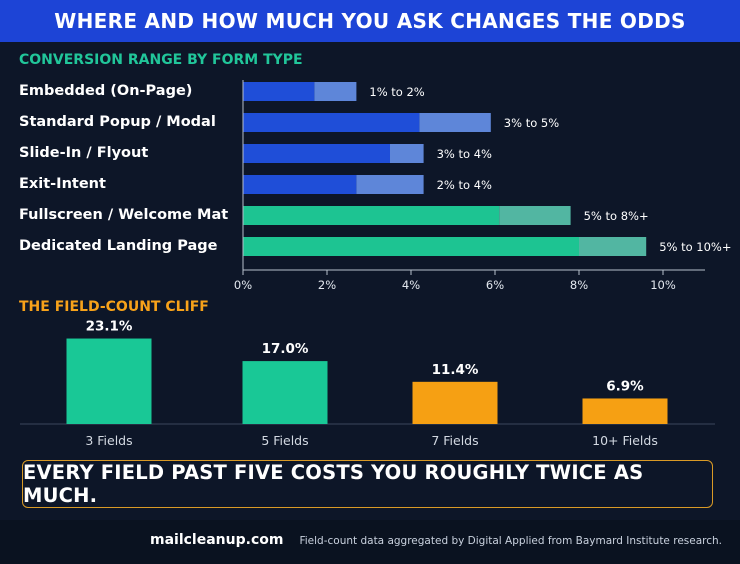 The width and height of the screenshot is (740, 564). Describe the element at coordinates (454, 440) in the screenshot. I see `field-category-label: 7 Fields` at that location.